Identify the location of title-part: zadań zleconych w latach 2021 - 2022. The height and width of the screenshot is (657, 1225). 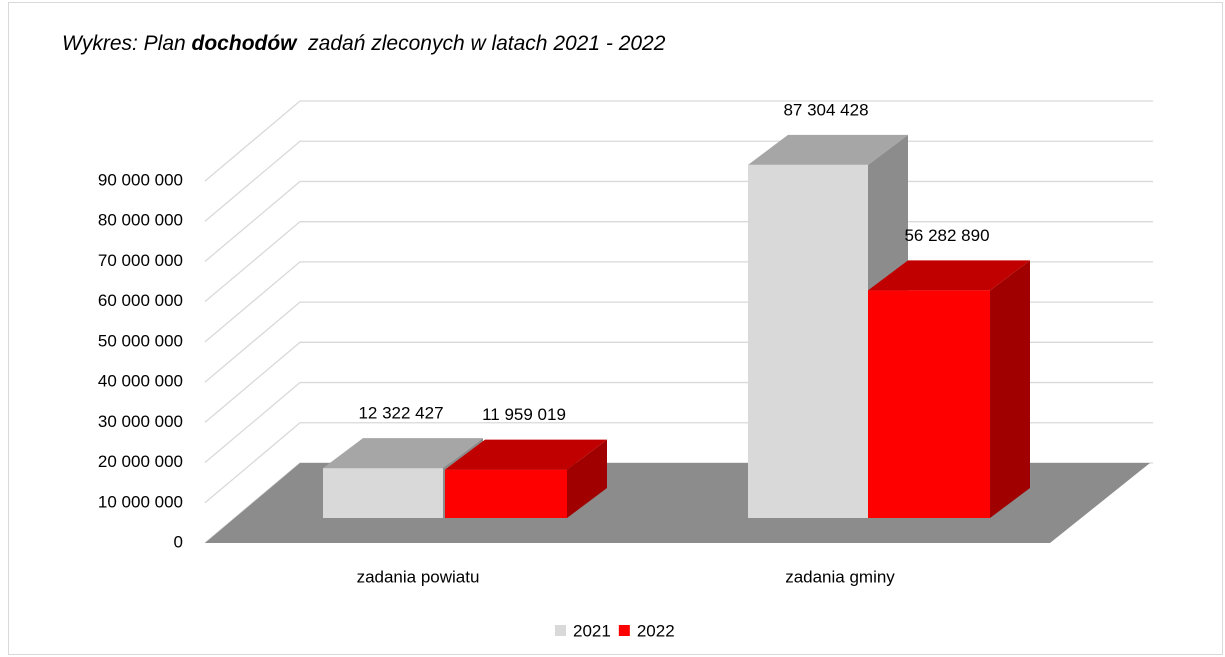
(481, 43).